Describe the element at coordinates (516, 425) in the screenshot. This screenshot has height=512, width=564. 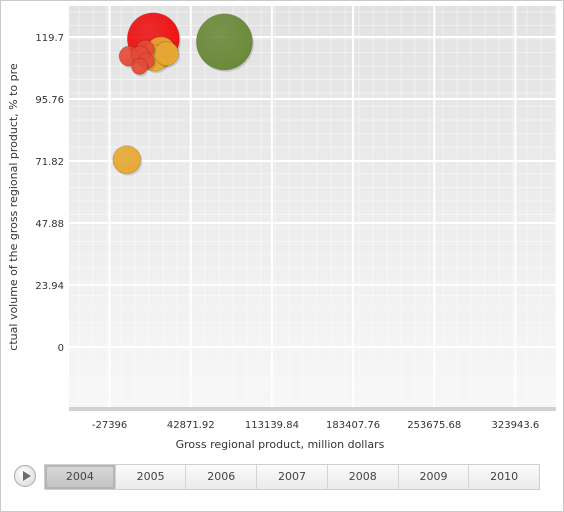
I see `x-tick-label: 323943.6` at that location.